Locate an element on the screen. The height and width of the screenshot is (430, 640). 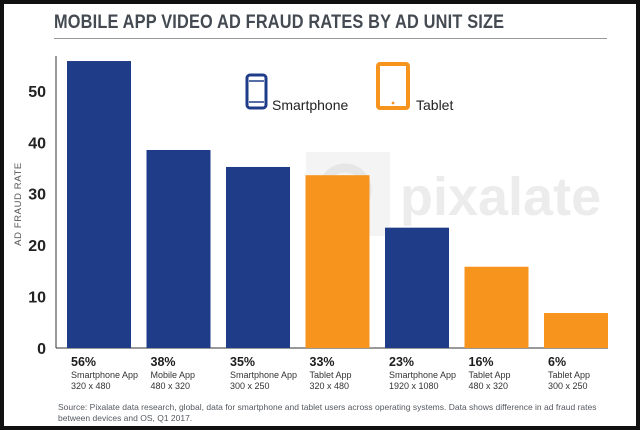
title-divider is located at coordinates (330, 38).